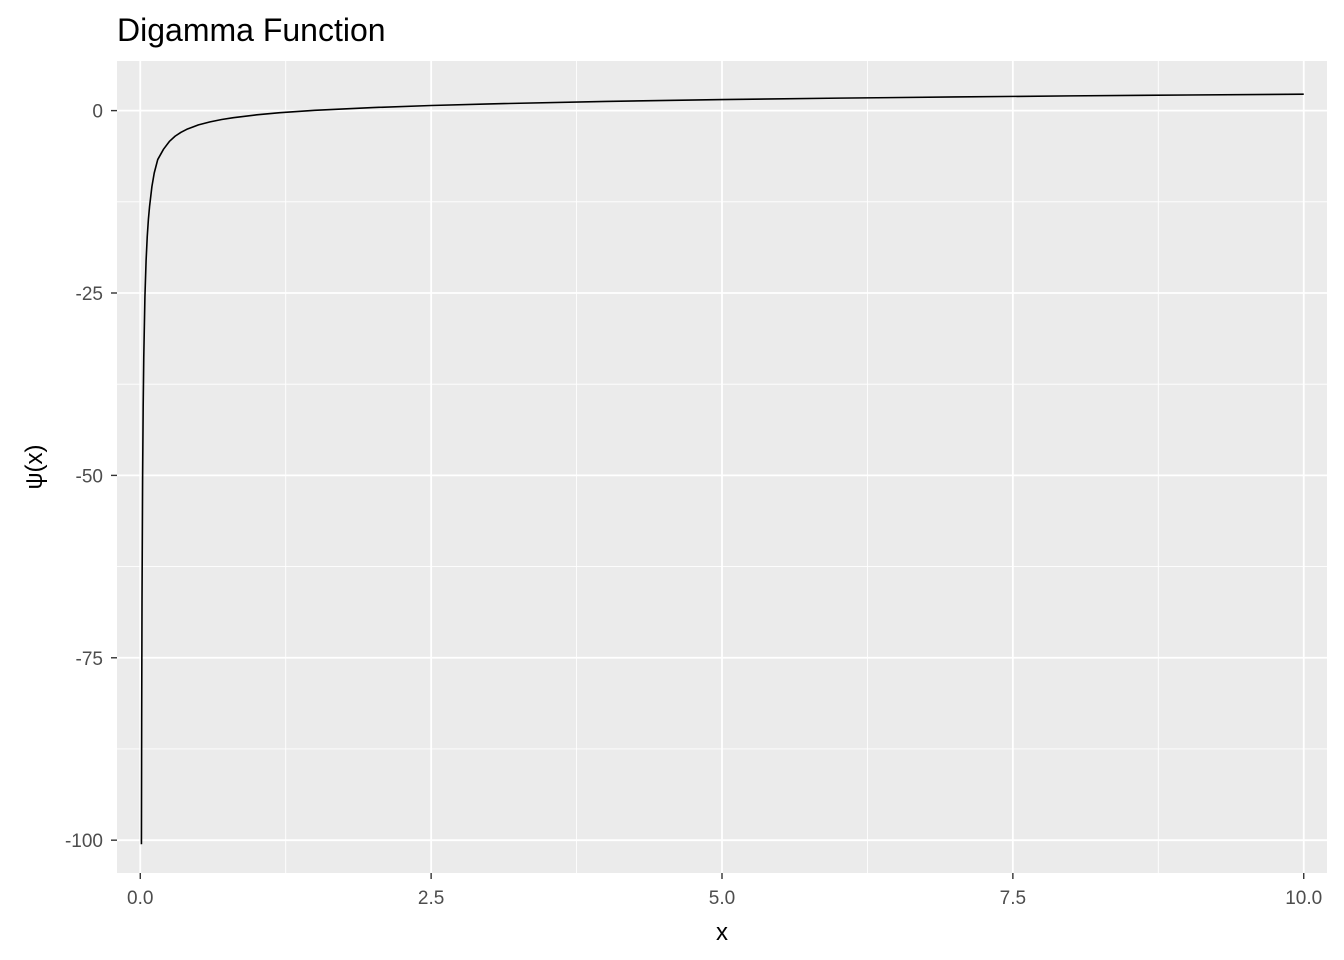 This screenshot has width=1344, height=960. I want to click on y-tick-label-4: -100, so click(84, 841).